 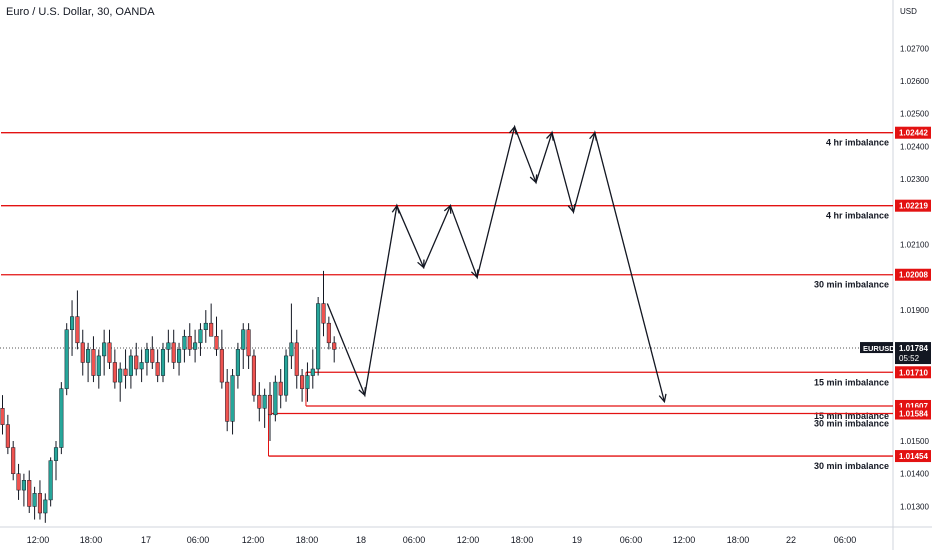 I want to click on time-tick-label: 18, so click(x=361, y=540).